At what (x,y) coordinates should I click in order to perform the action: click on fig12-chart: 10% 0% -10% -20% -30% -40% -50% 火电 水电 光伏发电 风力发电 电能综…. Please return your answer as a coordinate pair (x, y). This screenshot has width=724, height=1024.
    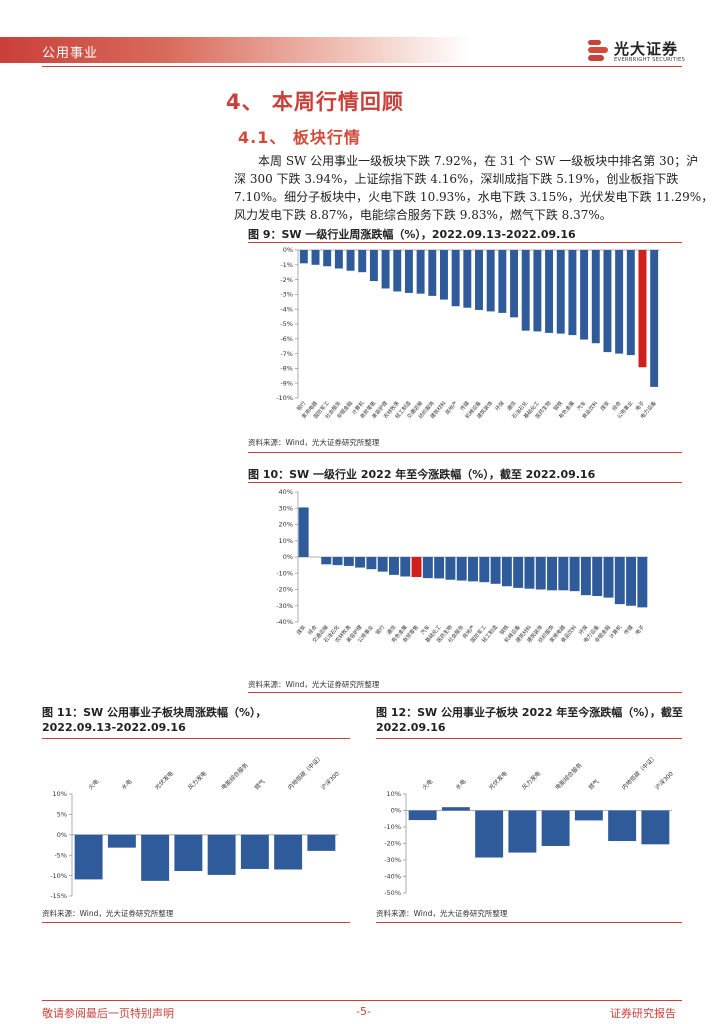
    Looking at the image, I should click on (529, 825).